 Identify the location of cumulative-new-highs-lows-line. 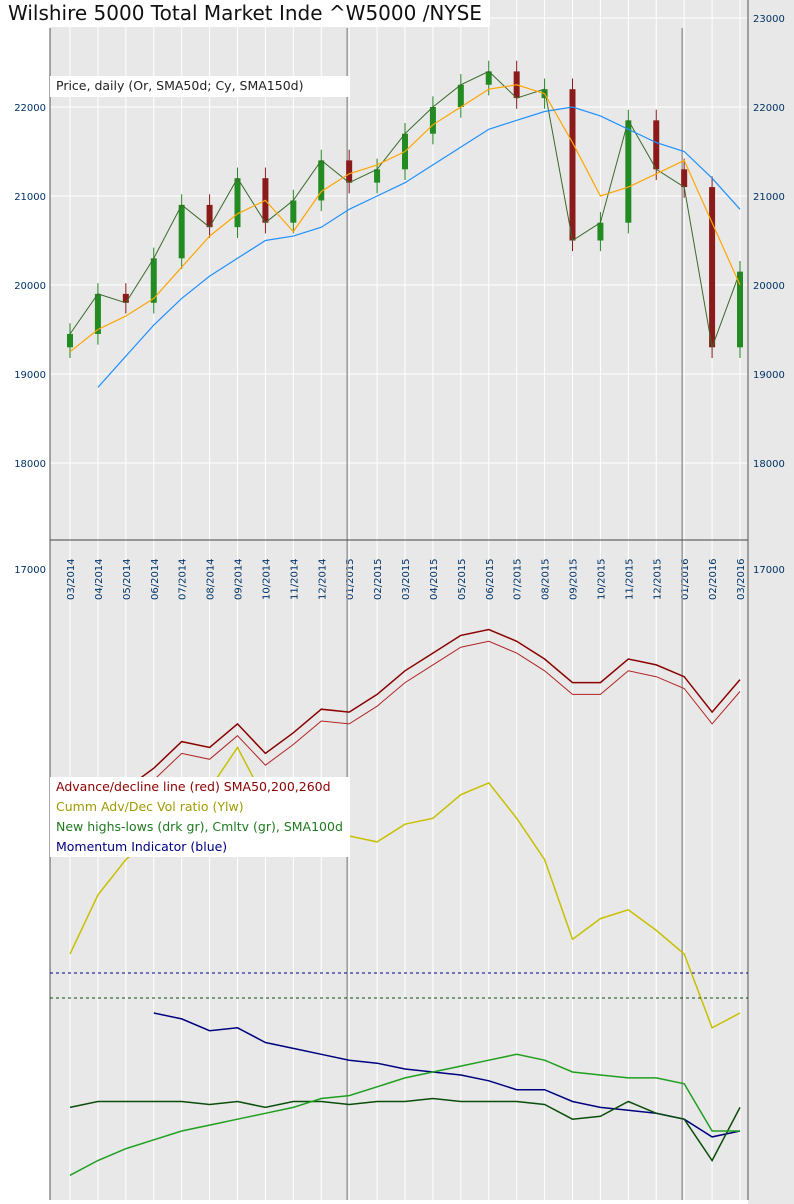
(404, 1114).